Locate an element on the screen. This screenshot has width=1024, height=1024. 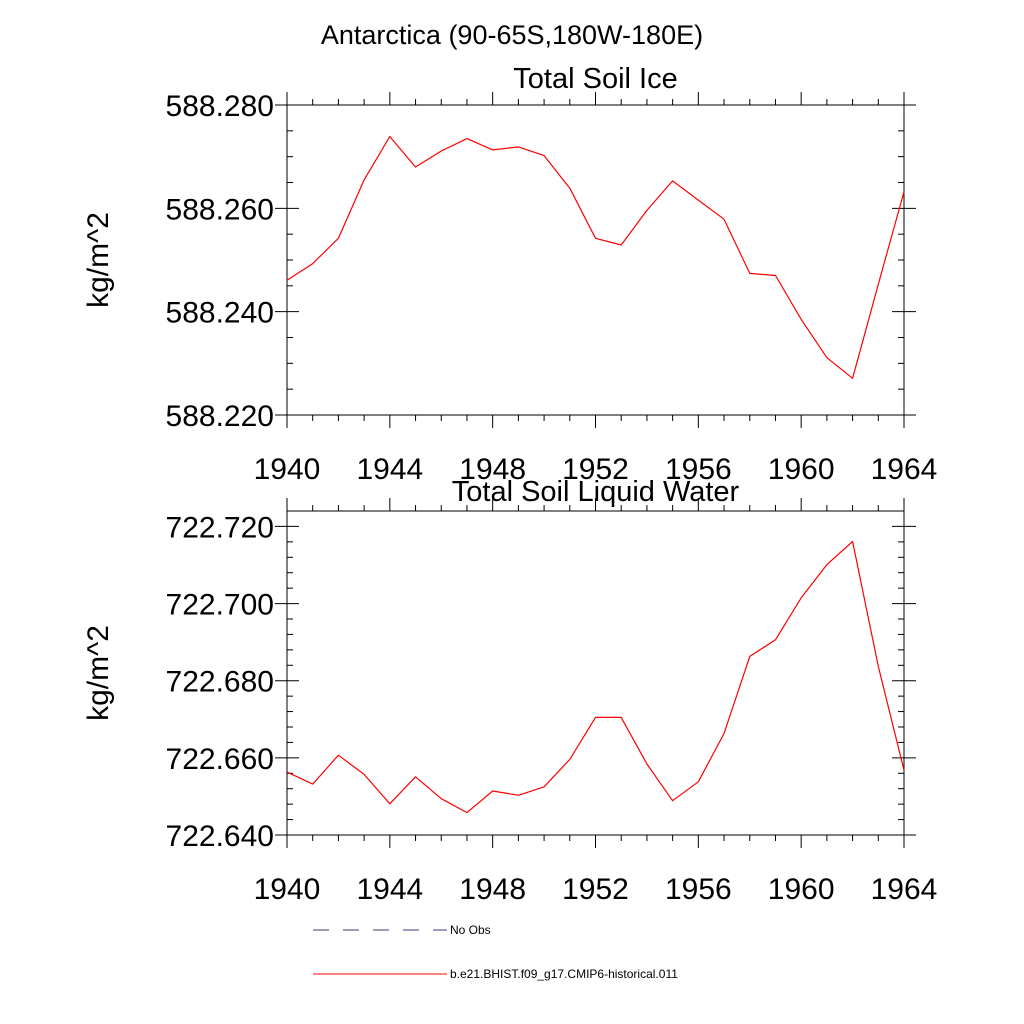
y-tick-label: 588.280 is located at coordinates (220, 106).